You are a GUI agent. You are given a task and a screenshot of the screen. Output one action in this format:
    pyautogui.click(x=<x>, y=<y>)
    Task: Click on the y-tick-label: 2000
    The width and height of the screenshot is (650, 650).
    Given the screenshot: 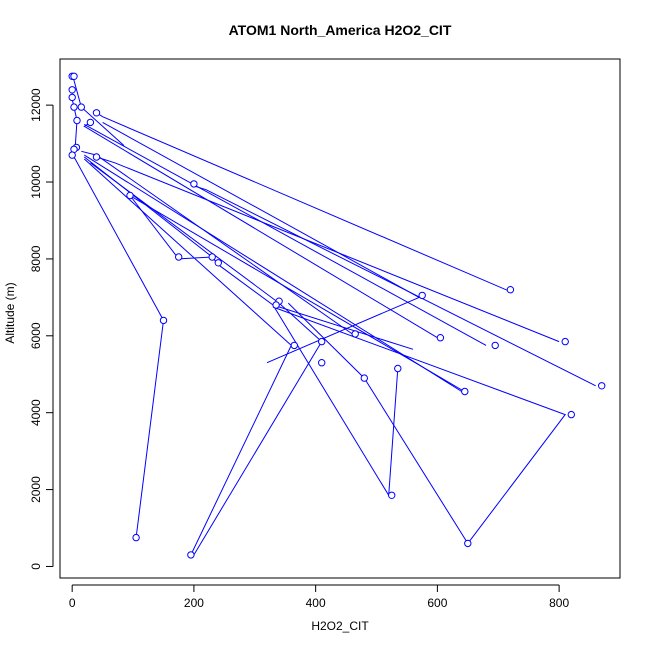 What is the action you would take?
    pyautogui.click(x=36, y=489)
    